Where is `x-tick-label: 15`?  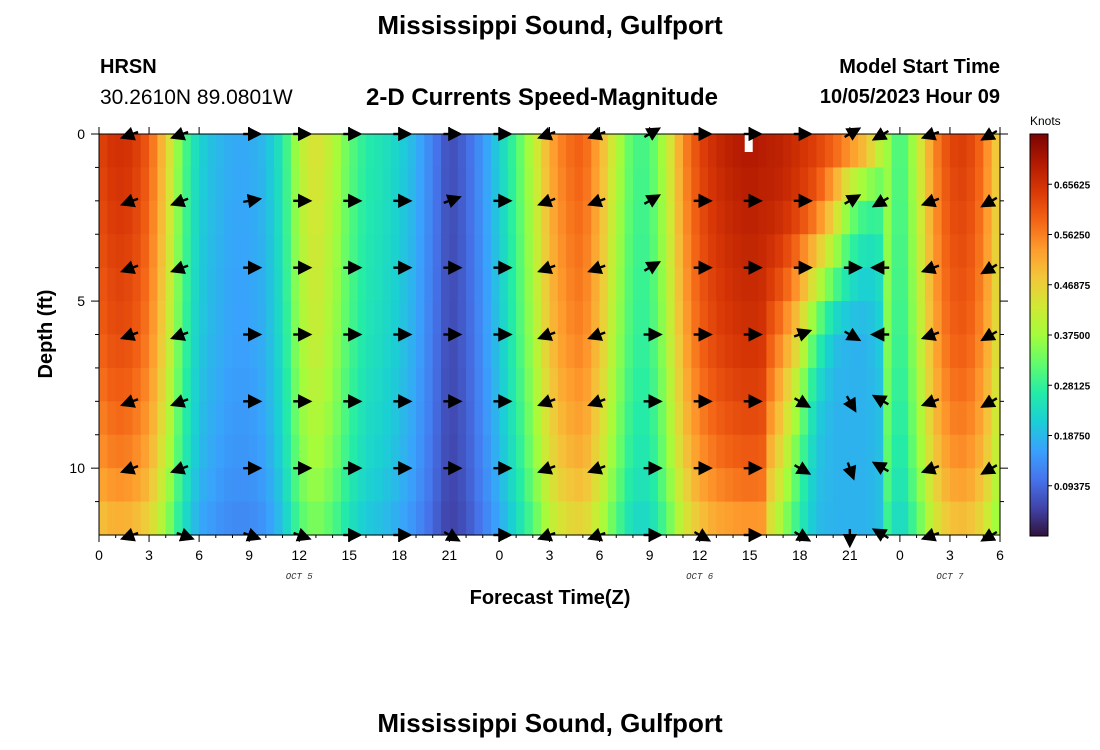
x-tick-label: 15 is located at coordinates (750, 555).